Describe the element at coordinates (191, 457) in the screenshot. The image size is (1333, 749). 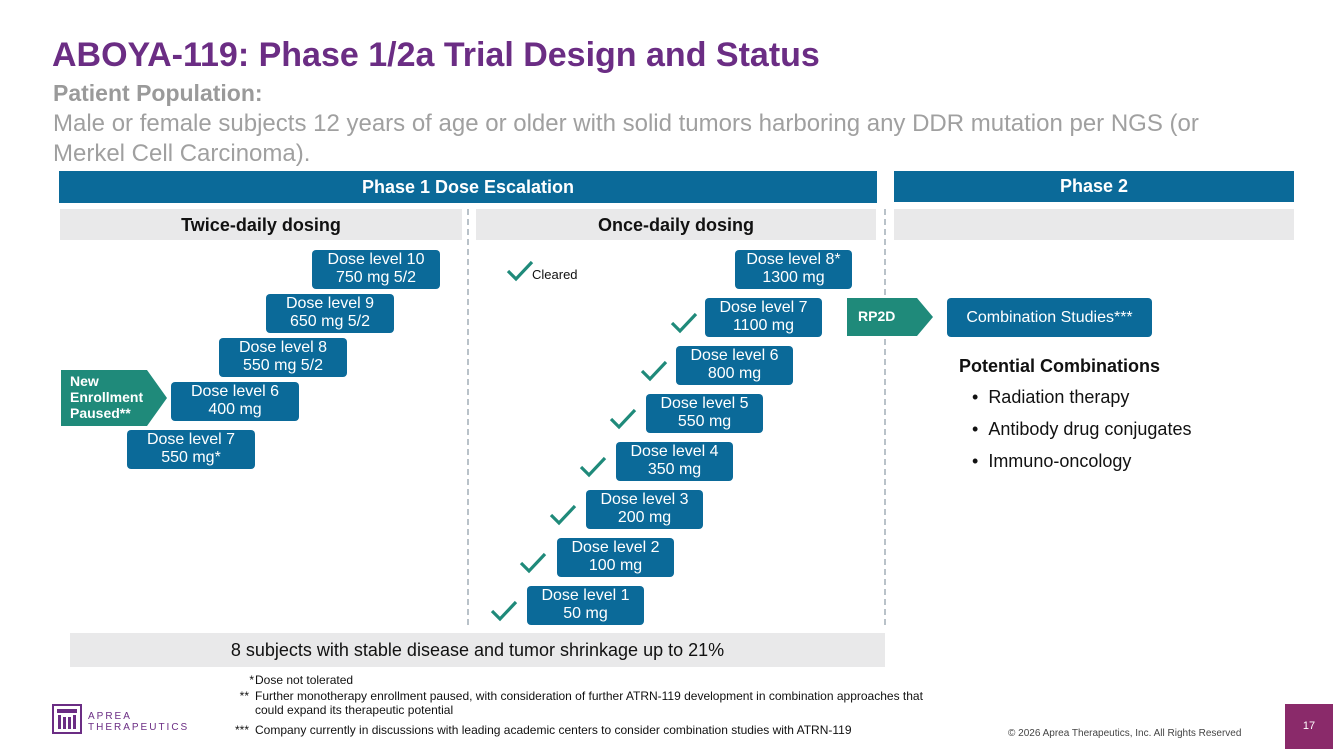
I see `dose-amount: 550 mg*` at that location.